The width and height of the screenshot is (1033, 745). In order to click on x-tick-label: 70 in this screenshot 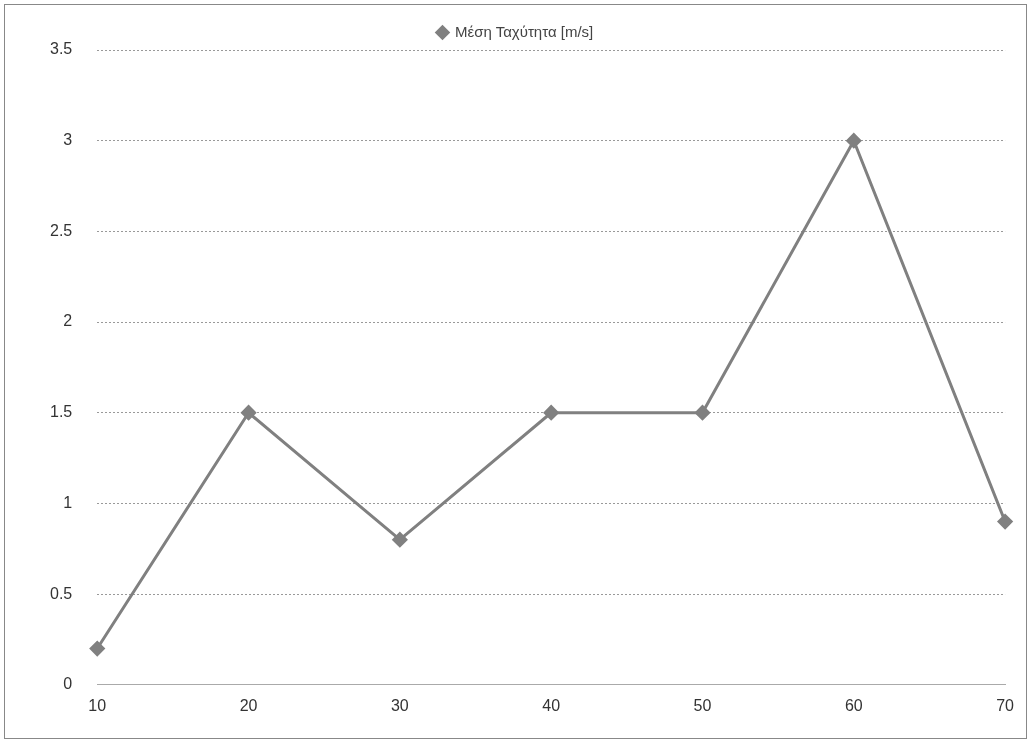, I will do `click(1005, 705)`.